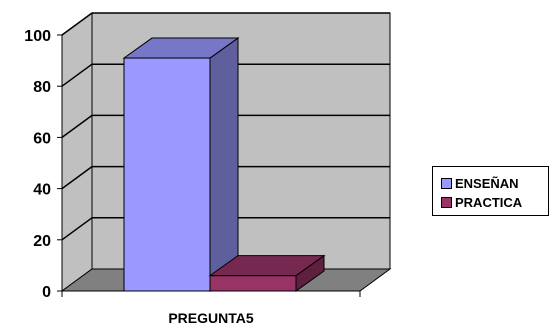 Image resolution: width=550 pixels, height=328 pixels. I want to click on legend-item-practica: PRACTICA, so click(481, 202).